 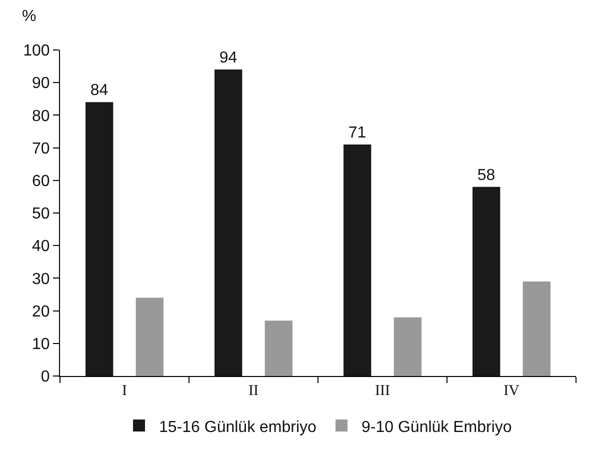 What do you see at coordinates (41, 181) in the screenshot?
I see `y-tick-label: 60` at bounding box center [41, 181].